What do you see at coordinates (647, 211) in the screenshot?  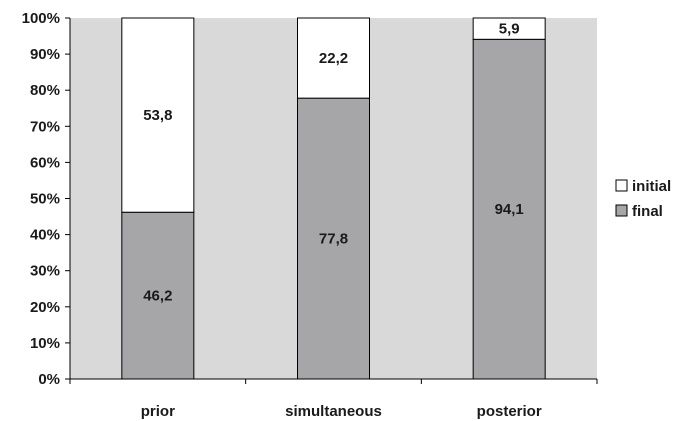 I see `legend-label-final: final` at bounding box center [647, 211].